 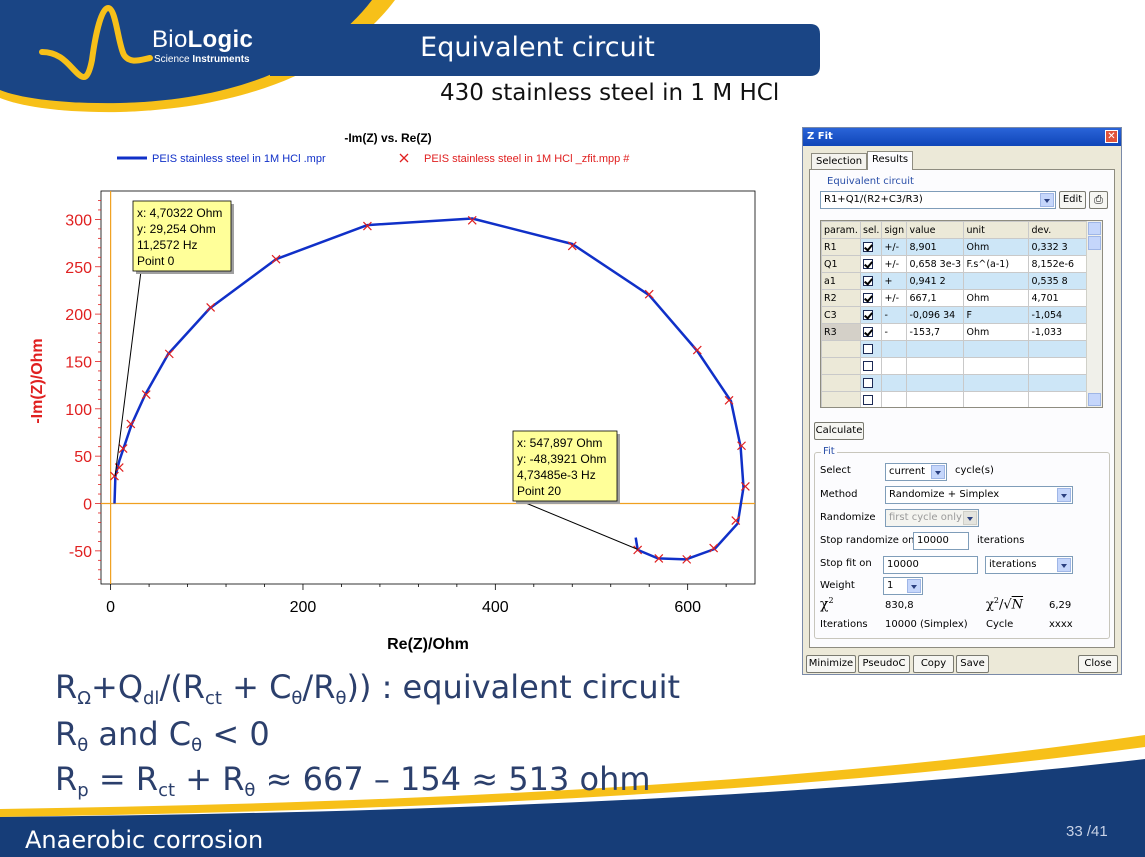 I want to click on value-cell, so click(x=935, y=399).